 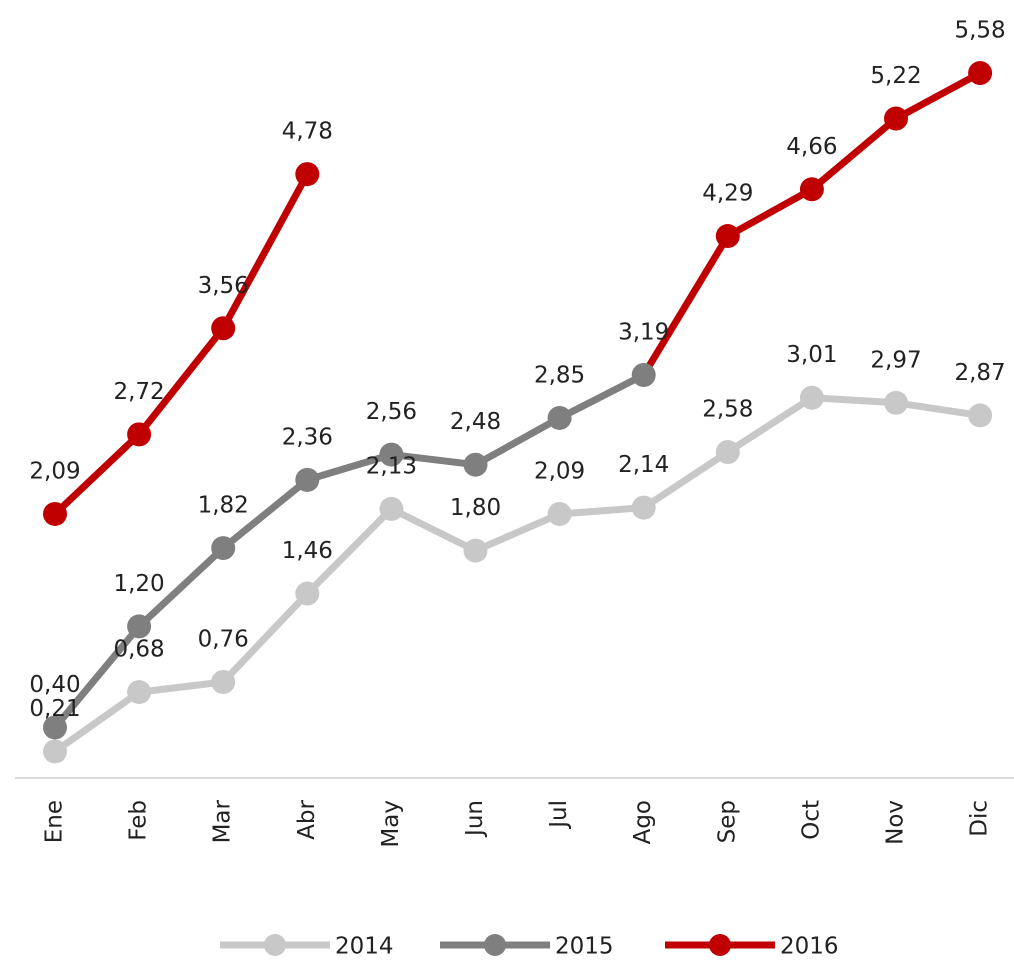 I want to click on data-label: 4,29, so click(x=727, y=194).